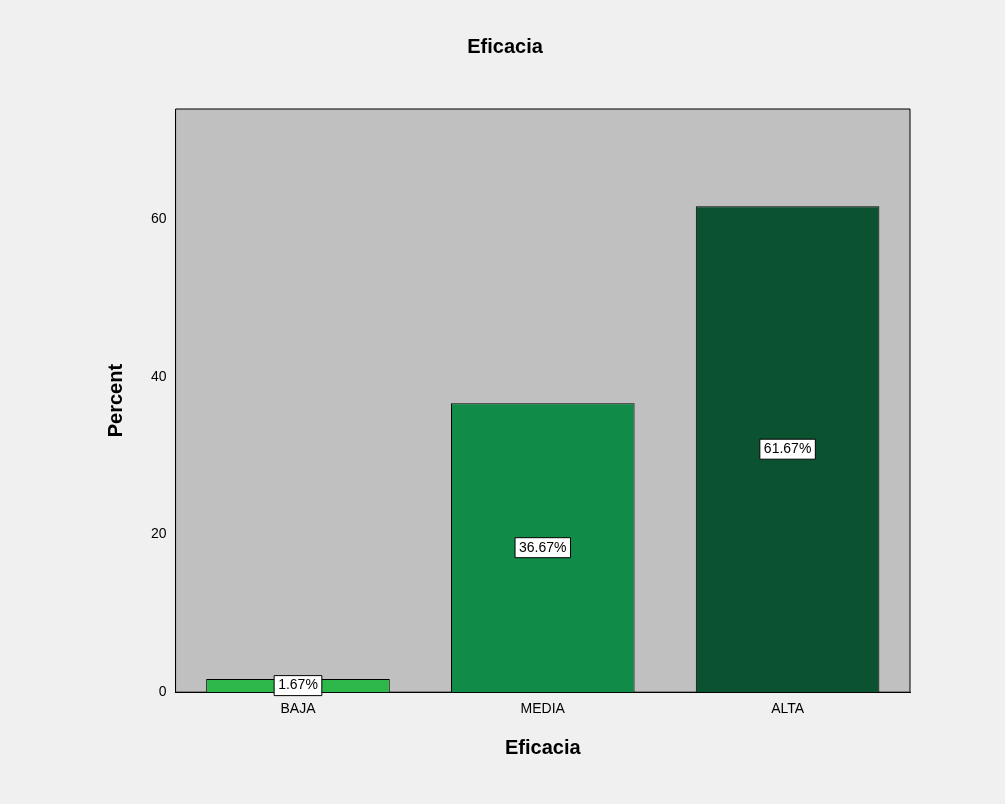 The height and width of the screenshot is (804, 1005). What do you see at coordinates (114, 400) in the screenshot?
I see `y-axis-title: Percent` at bounding box center [114, 400].